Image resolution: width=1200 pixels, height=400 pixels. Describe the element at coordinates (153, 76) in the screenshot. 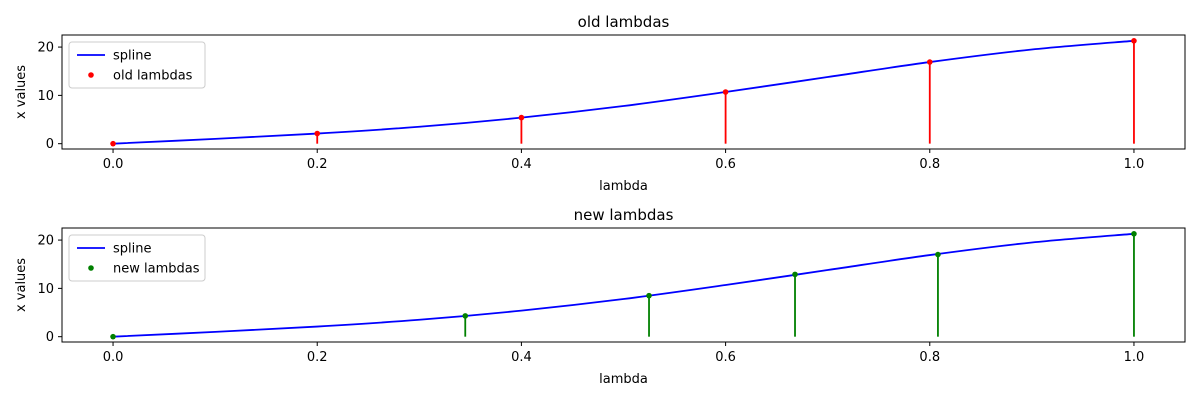

I see `legend-label: old lambdas` at that location.